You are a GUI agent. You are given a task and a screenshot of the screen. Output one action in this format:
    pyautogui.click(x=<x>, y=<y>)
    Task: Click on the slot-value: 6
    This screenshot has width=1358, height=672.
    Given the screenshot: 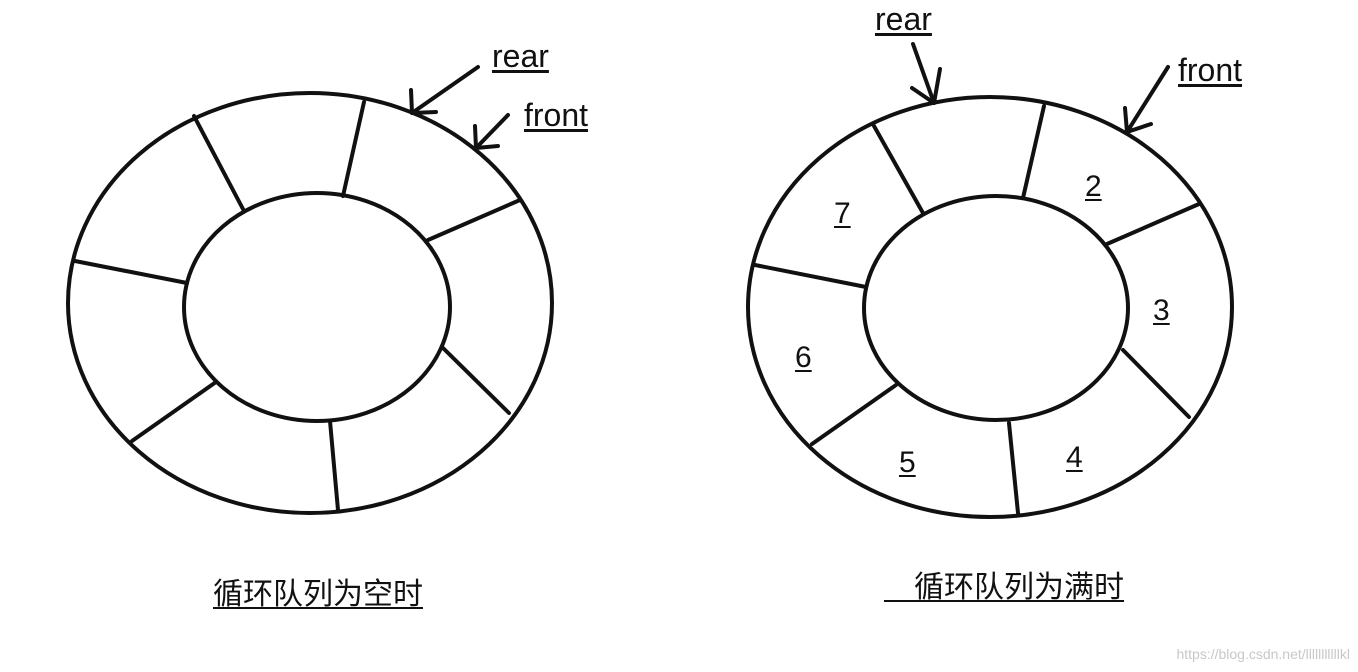 What is the action you would take?
    pyautogui.click(x=803, y=357)
    